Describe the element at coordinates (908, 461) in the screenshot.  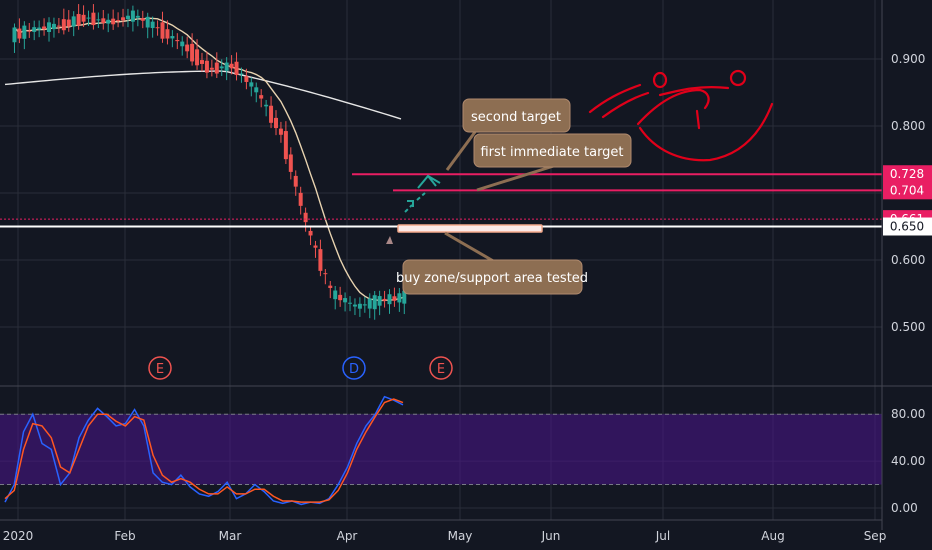
I see `stochastic-axis: 0.00 40.00 80.00` at that location.